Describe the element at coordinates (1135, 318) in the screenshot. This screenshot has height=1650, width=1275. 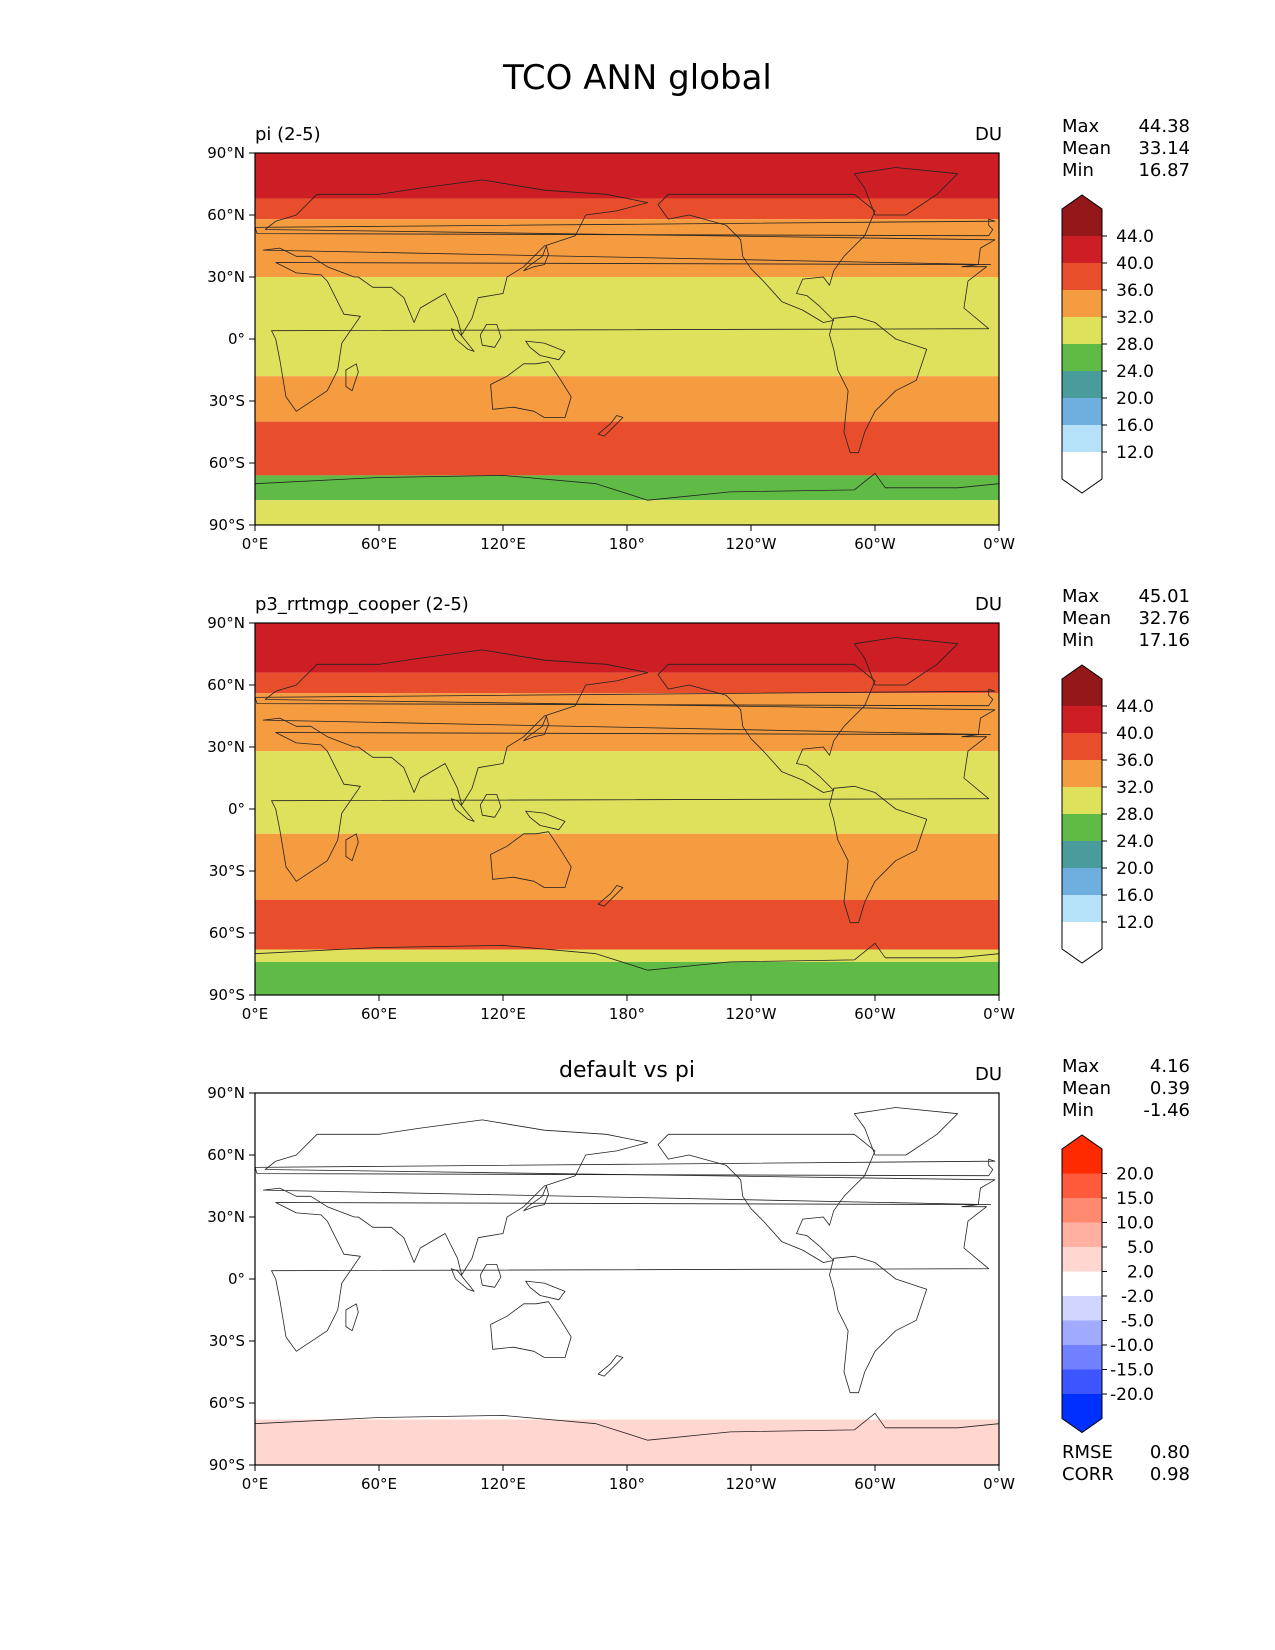
I see `colorbar-label-1-3: 32.0` at that location.